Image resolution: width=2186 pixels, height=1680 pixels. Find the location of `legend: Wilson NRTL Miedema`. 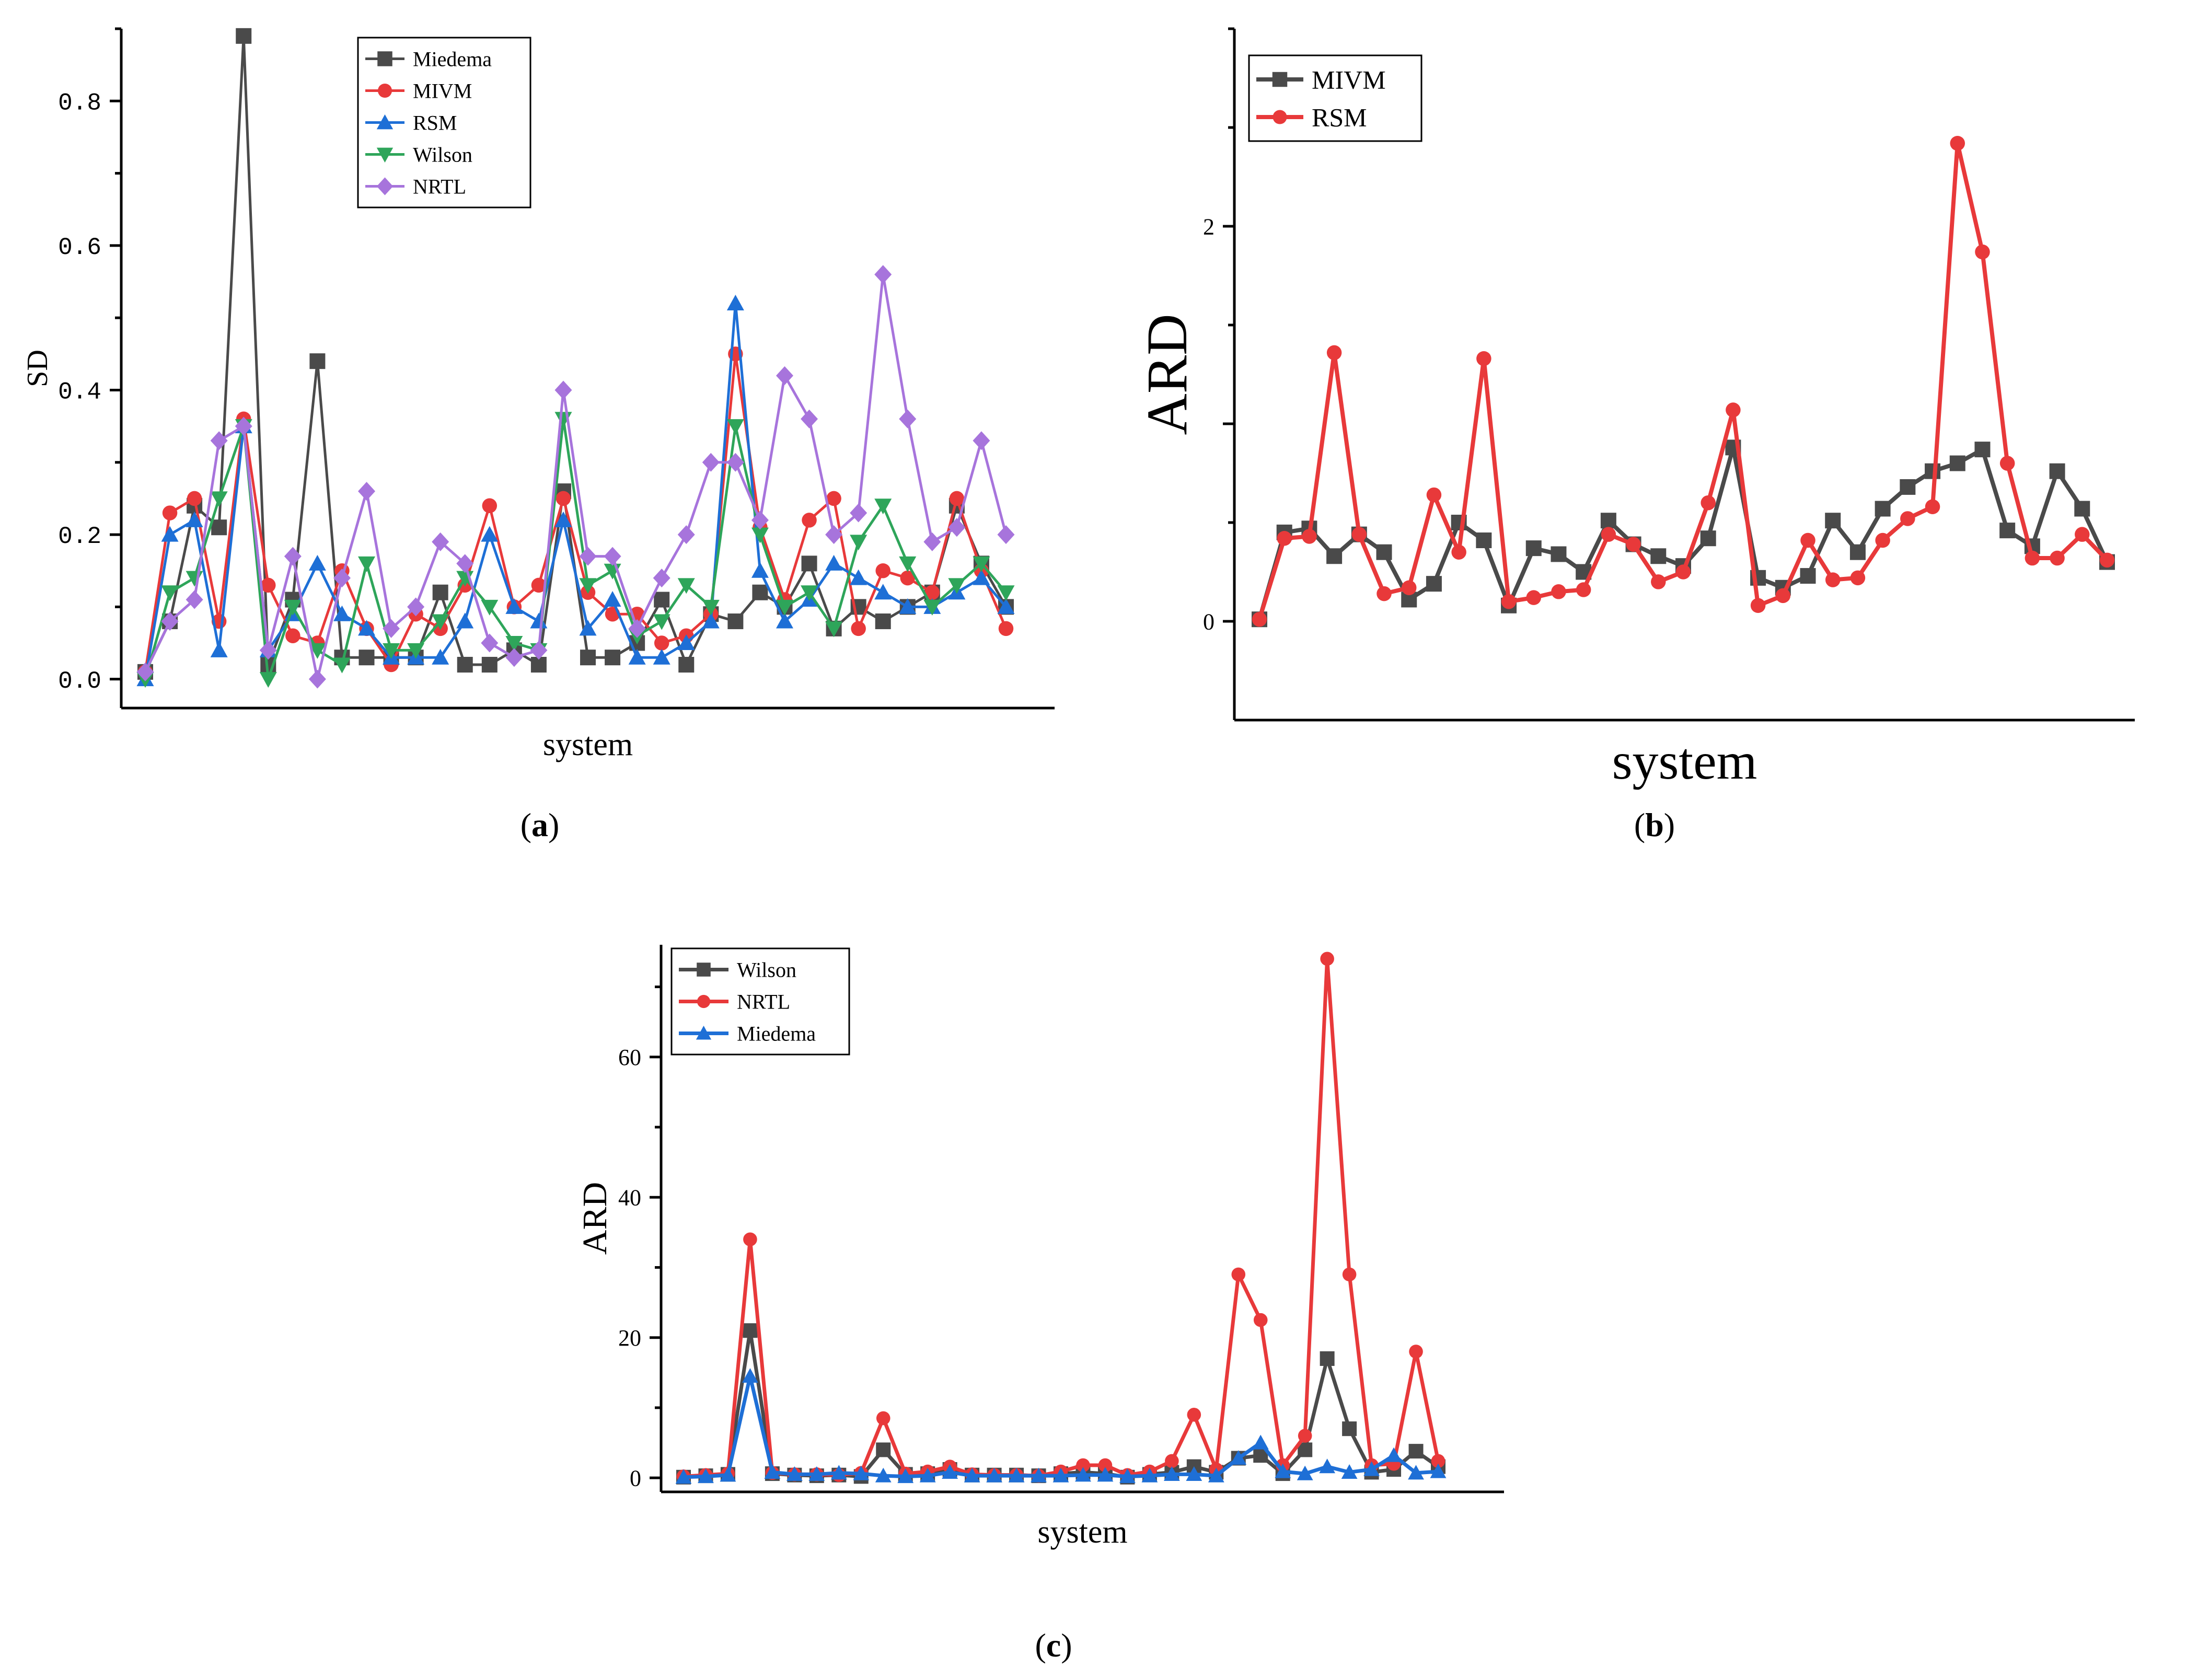

legend: Wilson NRTL Miedema is located at coordinates (760, 1001).